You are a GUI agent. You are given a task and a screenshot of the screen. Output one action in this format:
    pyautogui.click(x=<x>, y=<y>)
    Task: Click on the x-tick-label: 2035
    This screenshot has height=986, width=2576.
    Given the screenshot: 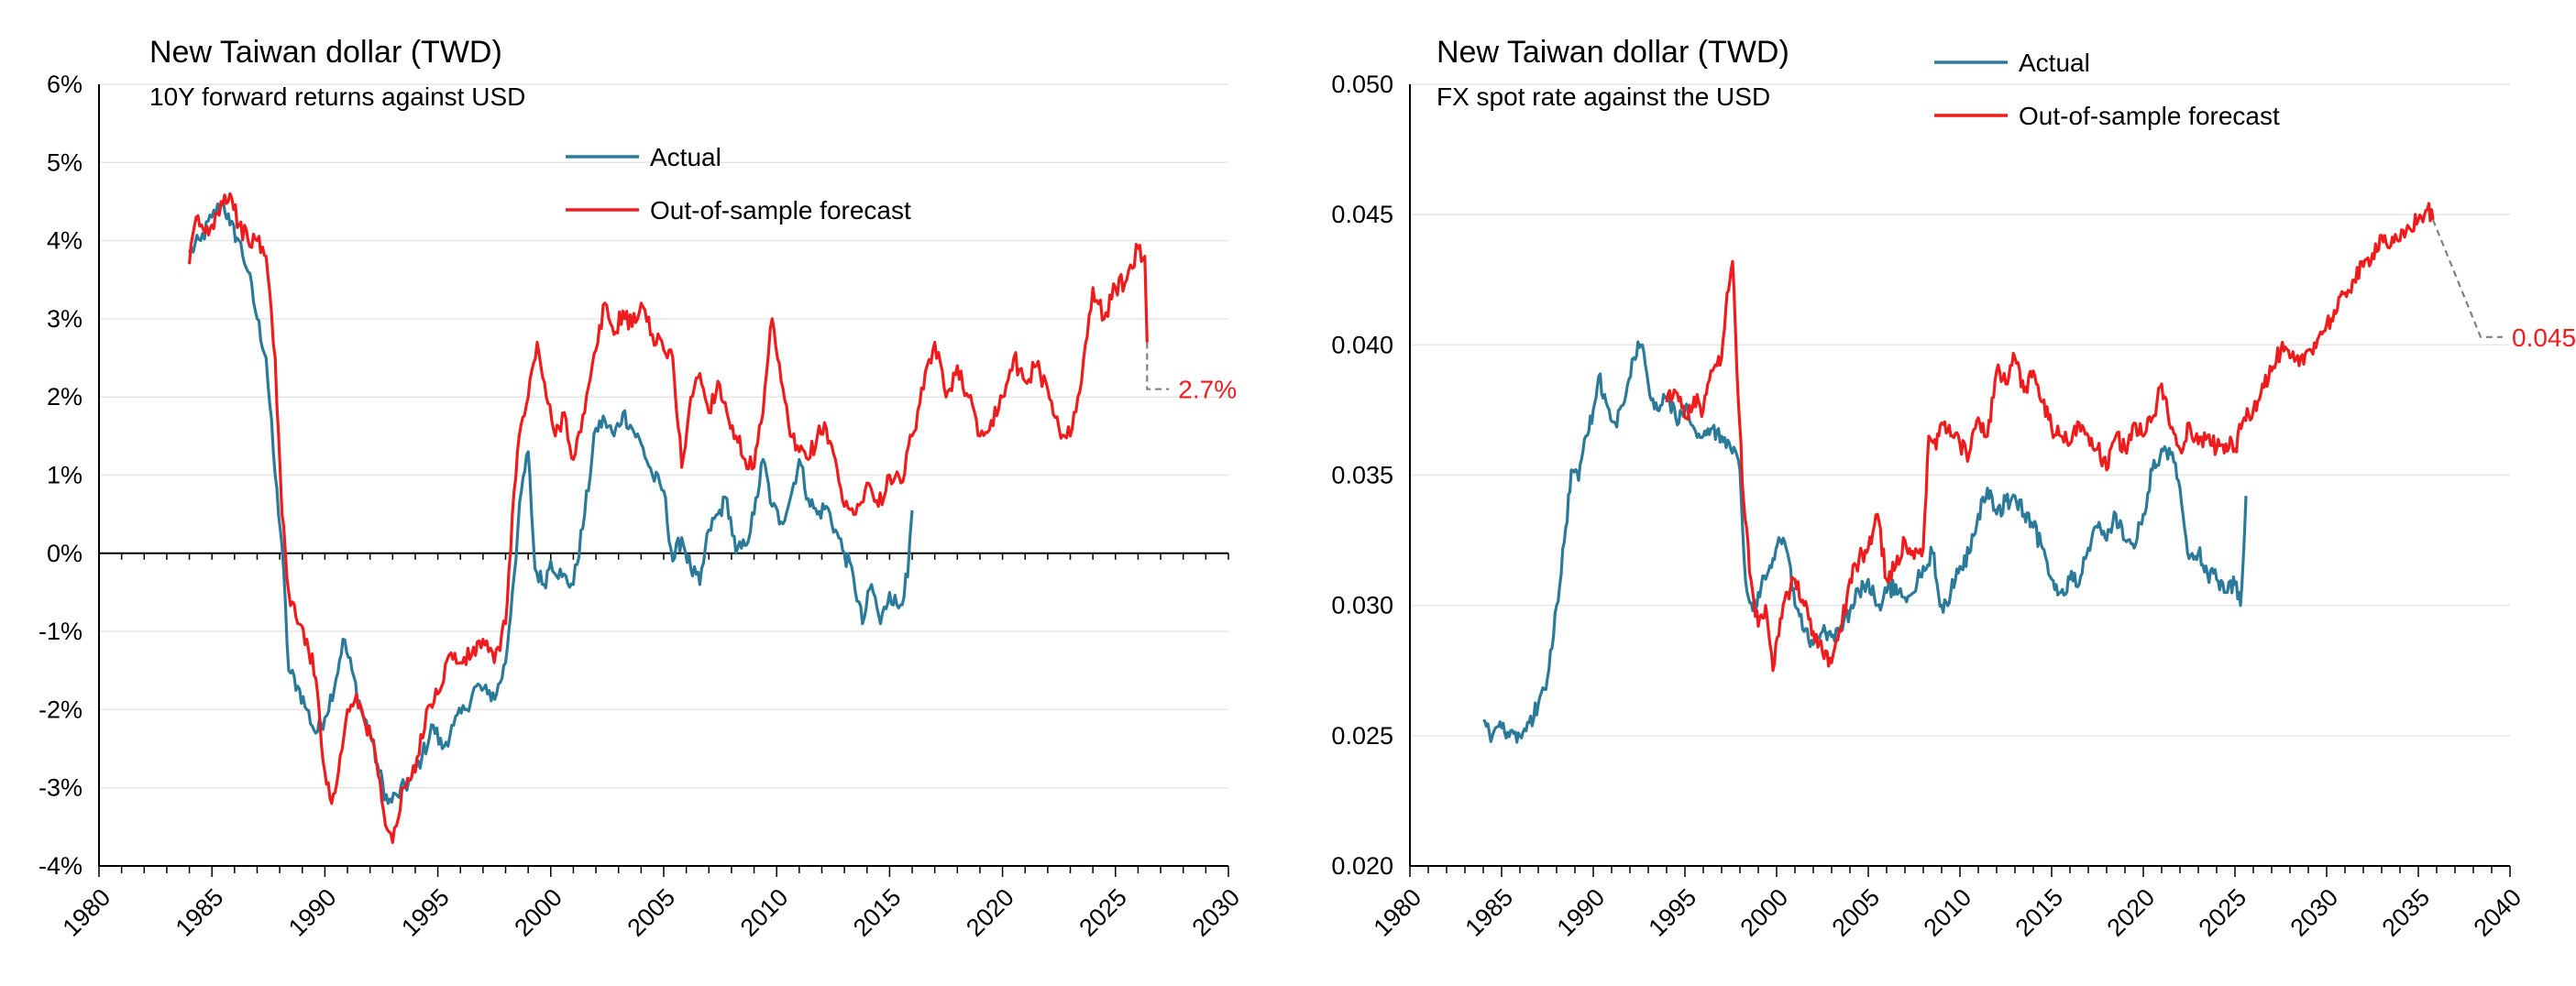 What is the action you would take?
    pyautogui.click(x=2406, y=912)
    